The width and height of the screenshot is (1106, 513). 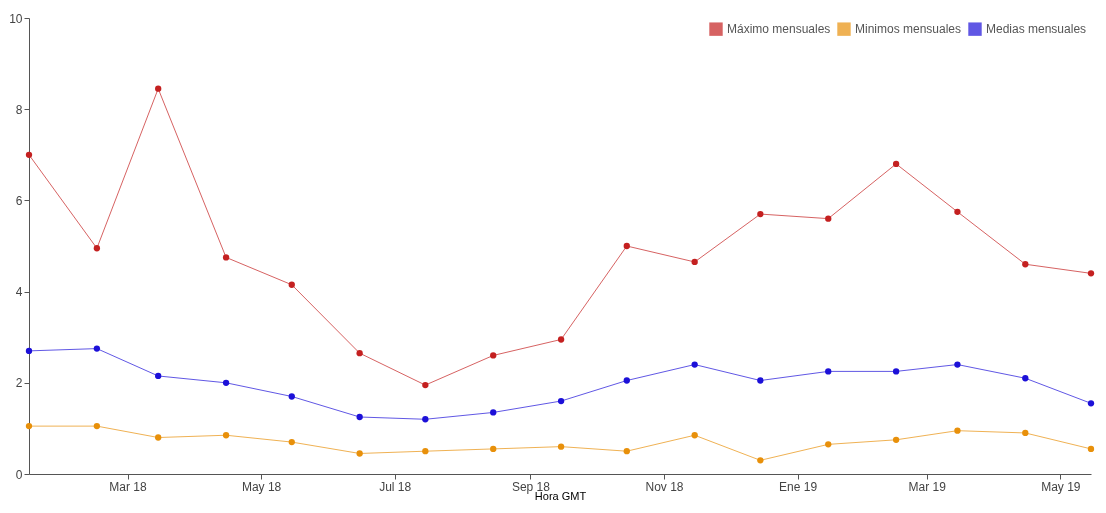 What do you see at coordinates (1036, 29) in the screenshot?
I see `legend-label: Medias mensuales` at bounding box center [1036, 29].